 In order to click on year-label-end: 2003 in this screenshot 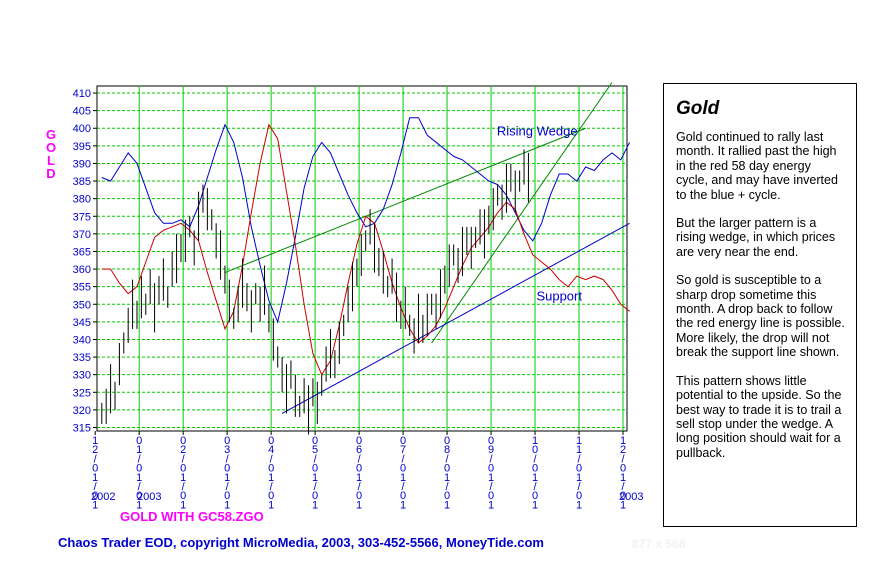, I will do `click(631, 497)`.